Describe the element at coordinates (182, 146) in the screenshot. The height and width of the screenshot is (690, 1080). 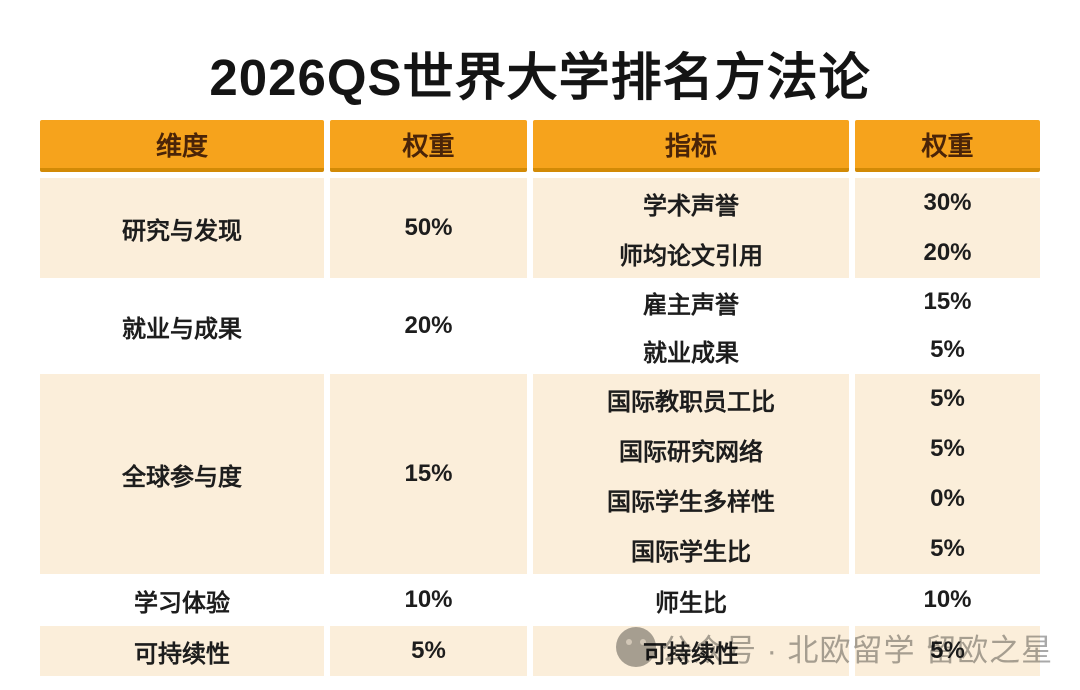
I see `column-header-dimension: 维度` at that location.